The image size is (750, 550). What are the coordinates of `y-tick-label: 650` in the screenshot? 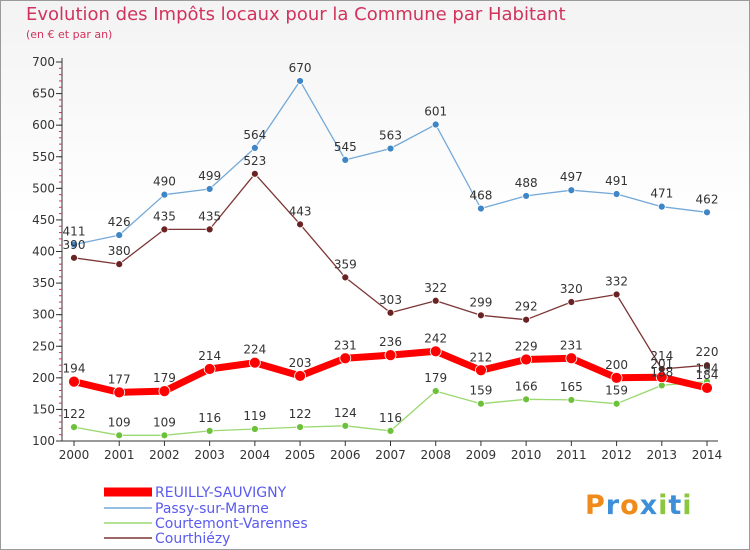 It's located at (43, 94).